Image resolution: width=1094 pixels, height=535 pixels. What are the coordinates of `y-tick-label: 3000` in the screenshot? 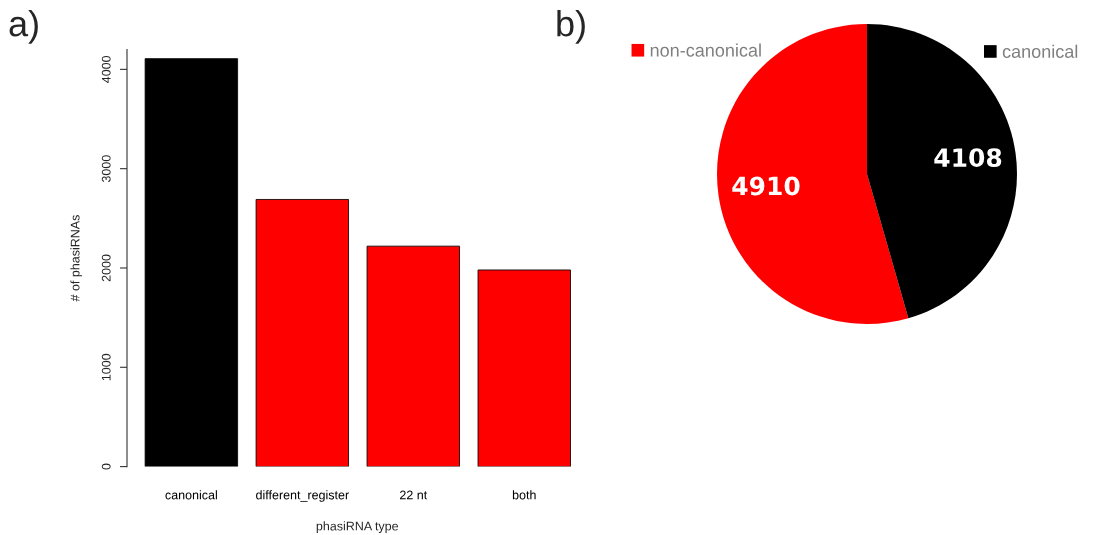 It's located at (106, 169).